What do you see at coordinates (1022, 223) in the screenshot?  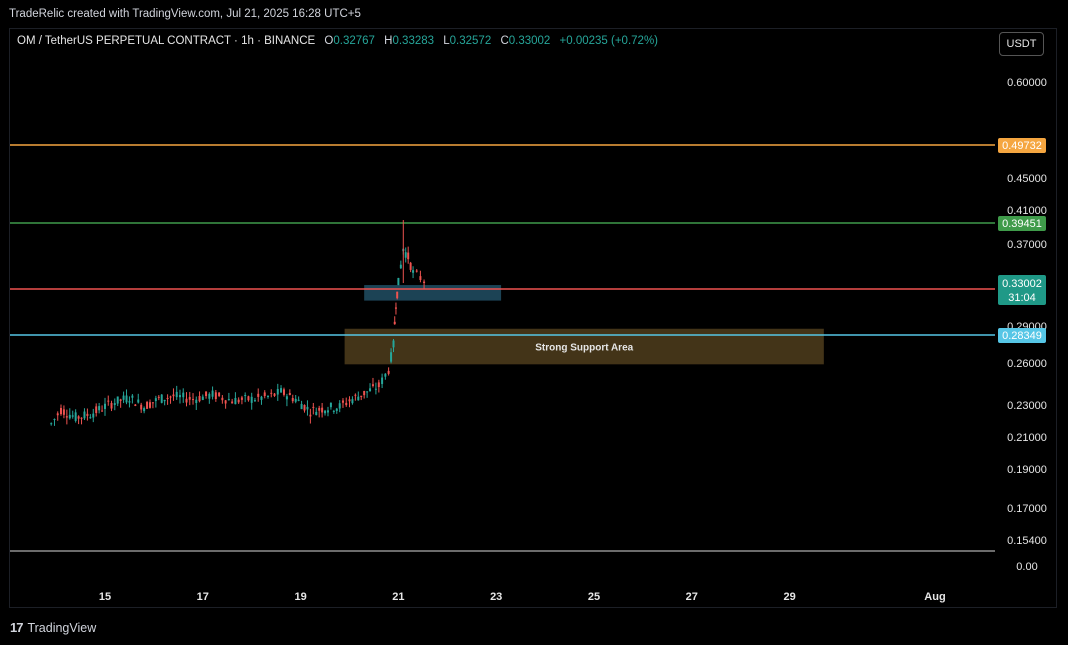 I see `level-tag-1-bg` at bounding box center [1022, 223].